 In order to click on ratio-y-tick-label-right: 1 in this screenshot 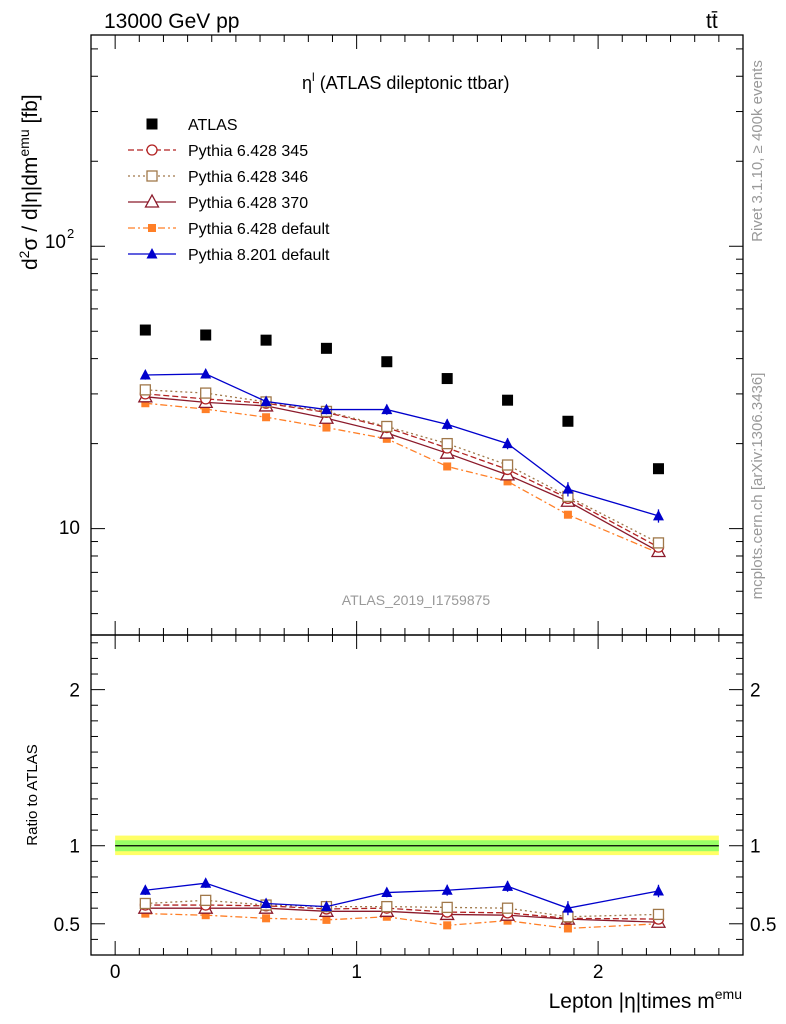, I will do `click(755, 847)`.